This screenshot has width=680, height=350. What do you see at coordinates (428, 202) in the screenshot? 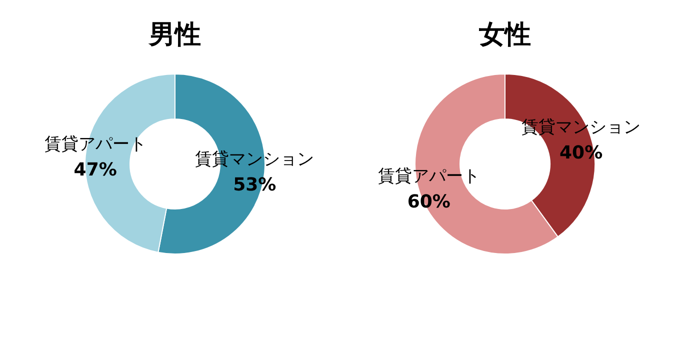
I see `data-label: 60%` at bounding box center [428, 202].